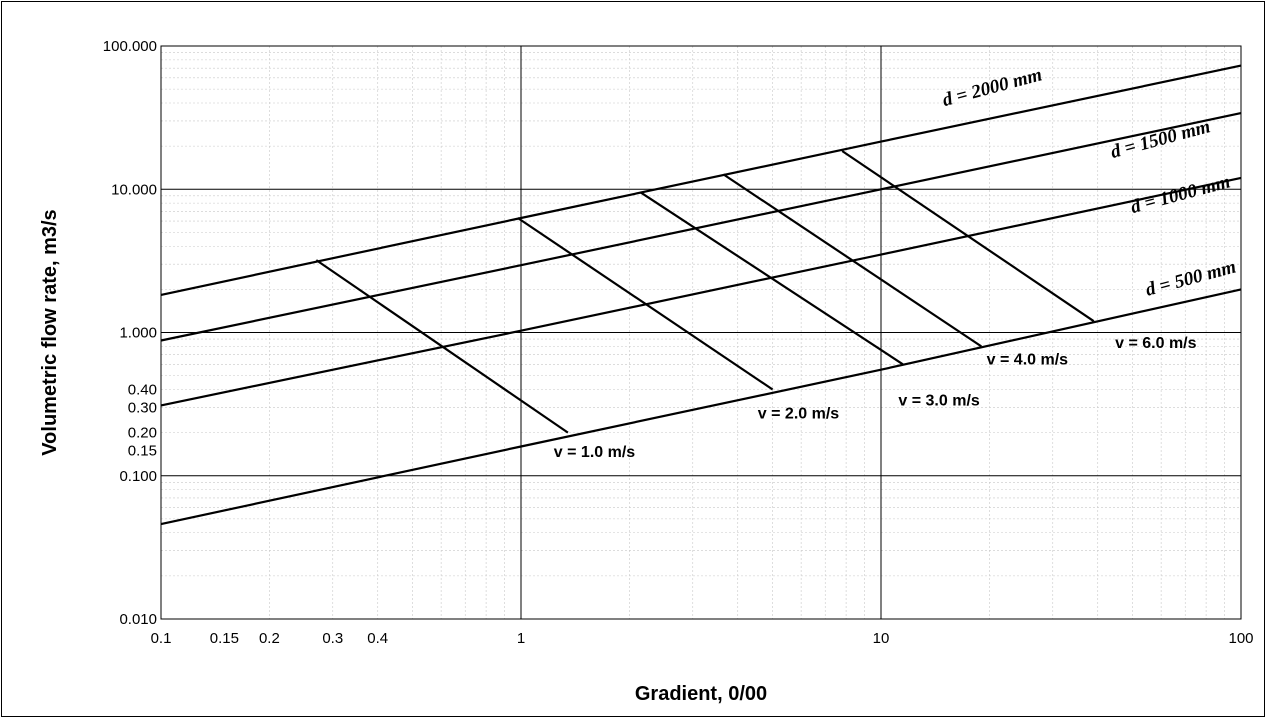  Describe the element at coordinates (134, 189) in the screenshot. I see `y-tick-label: 10.000` at that location.